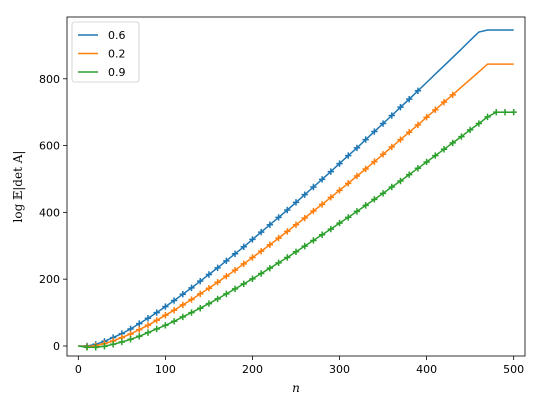  Describe the element at coordinates (78, 369) in the screenshot. I see `x-tick-label: 0` at that location.